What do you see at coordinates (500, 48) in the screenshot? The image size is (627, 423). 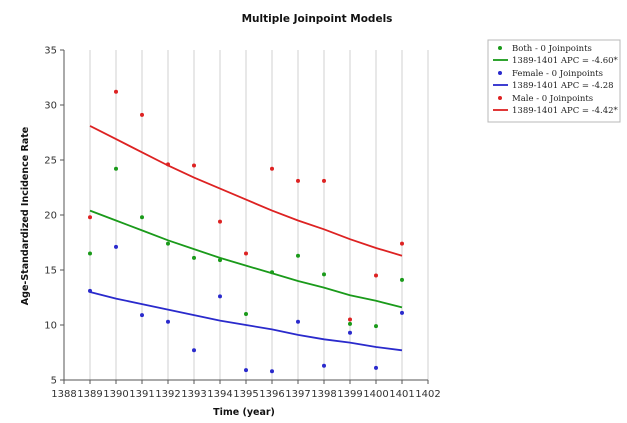 I see `both-legend-marker` at bounding box center [500, 48].